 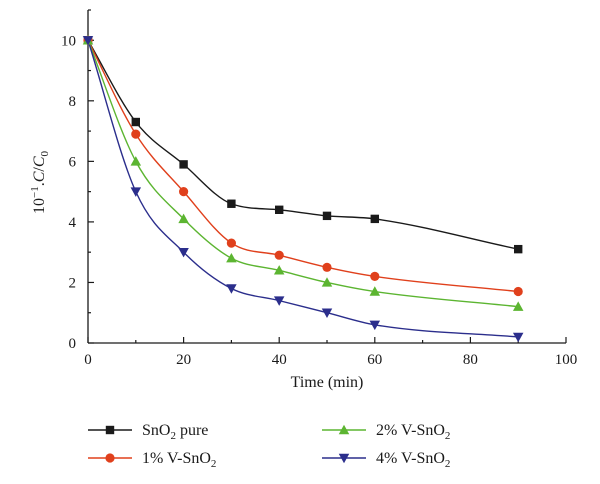 What do you see at coordinates (110, 458) in the screenshot?
I see `legend-marker-1pct-v-sno2` at bounding box center [110, 458].